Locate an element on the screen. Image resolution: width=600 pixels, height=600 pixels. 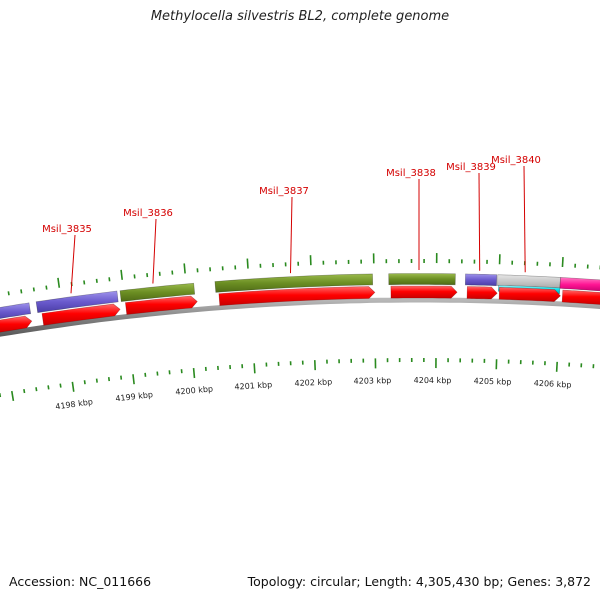
scale-label: 4204 kbp is located at coordinates (433, 380).